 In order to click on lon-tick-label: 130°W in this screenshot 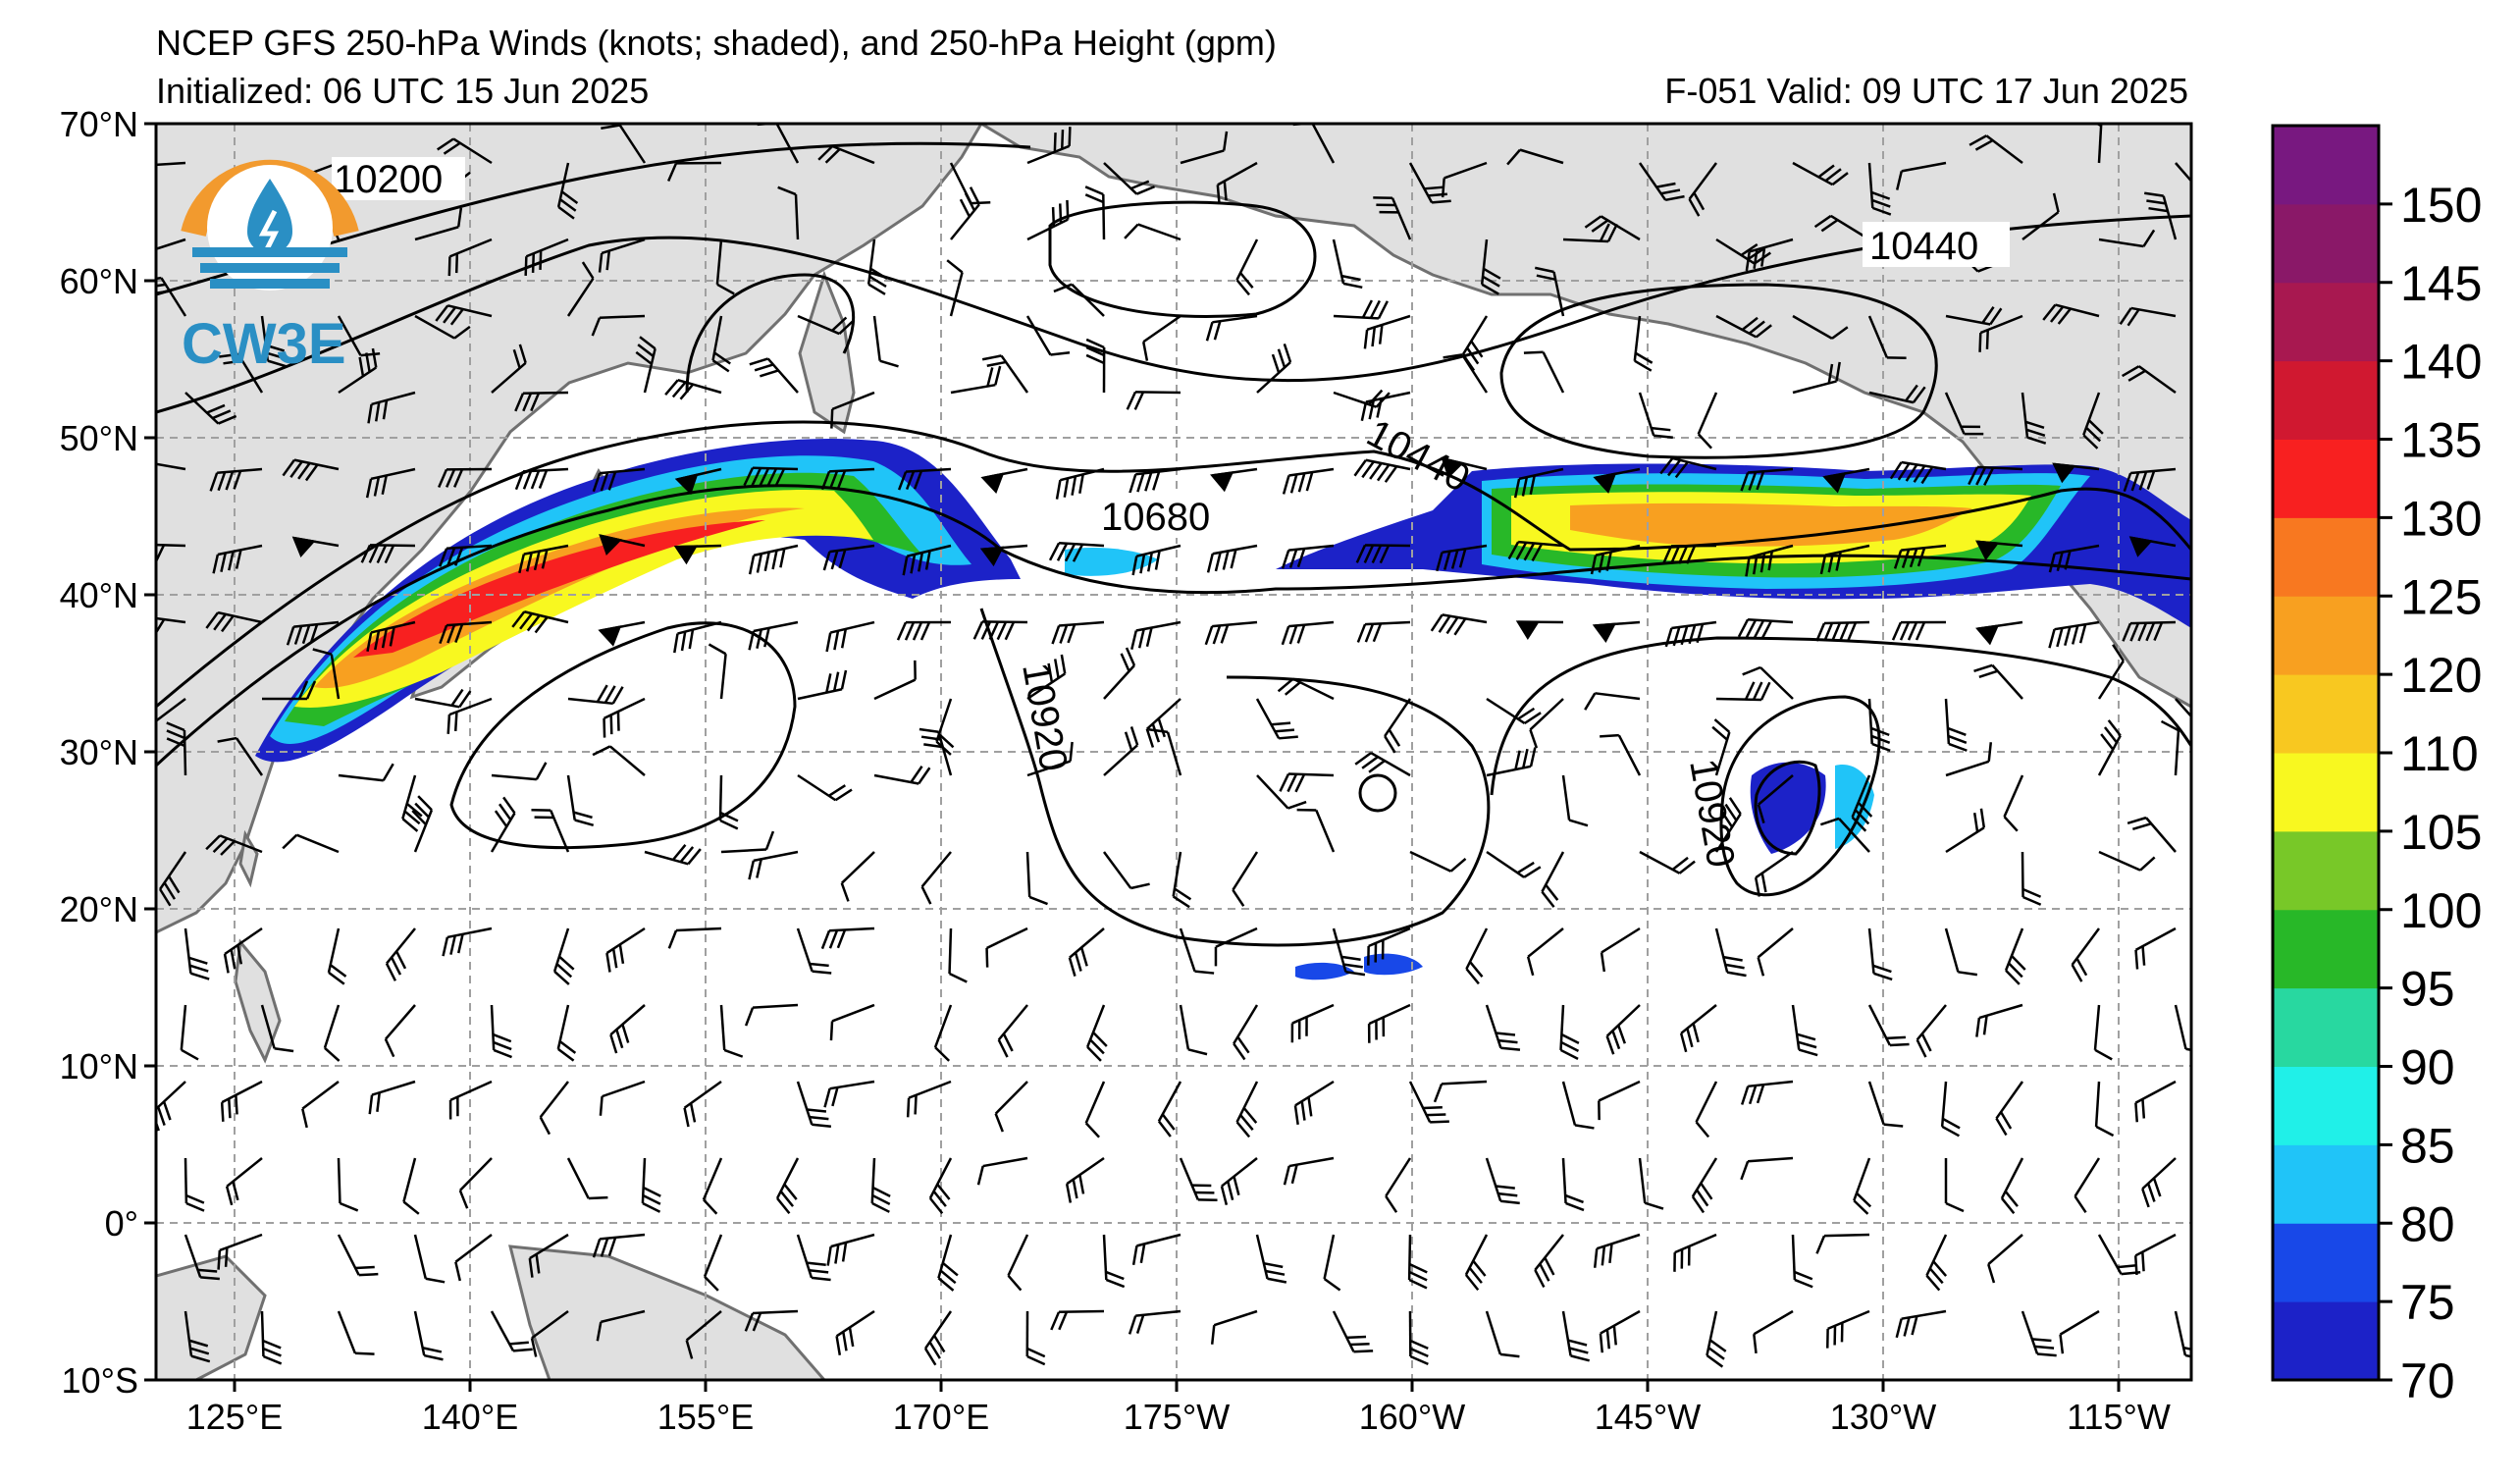, I will do `click(1883, 1417)`.